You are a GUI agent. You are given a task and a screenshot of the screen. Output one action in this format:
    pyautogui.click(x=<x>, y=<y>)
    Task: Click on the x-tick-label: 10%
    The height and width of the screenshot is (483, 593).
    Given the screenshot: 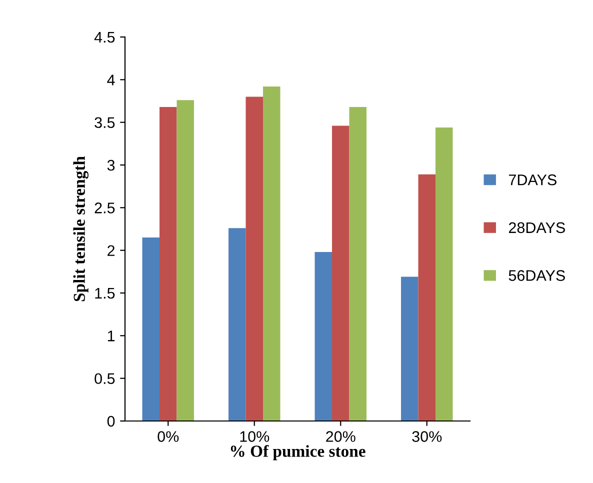 What is the action you would take?
    pyautogui.click(x=255, y=436)
    